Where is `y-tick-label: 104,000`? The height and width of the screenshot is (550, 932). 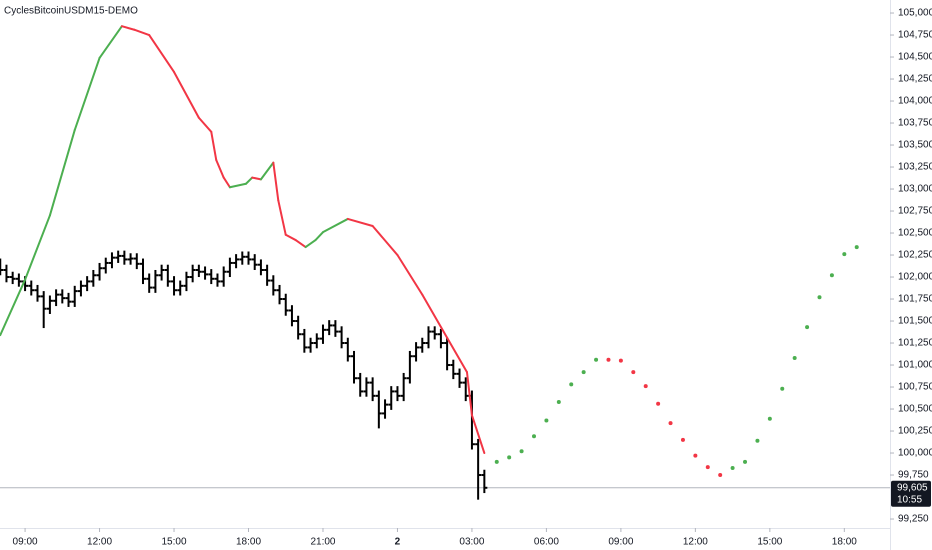
y-tick-label: 104,000 is located at coordinates (915, 101).